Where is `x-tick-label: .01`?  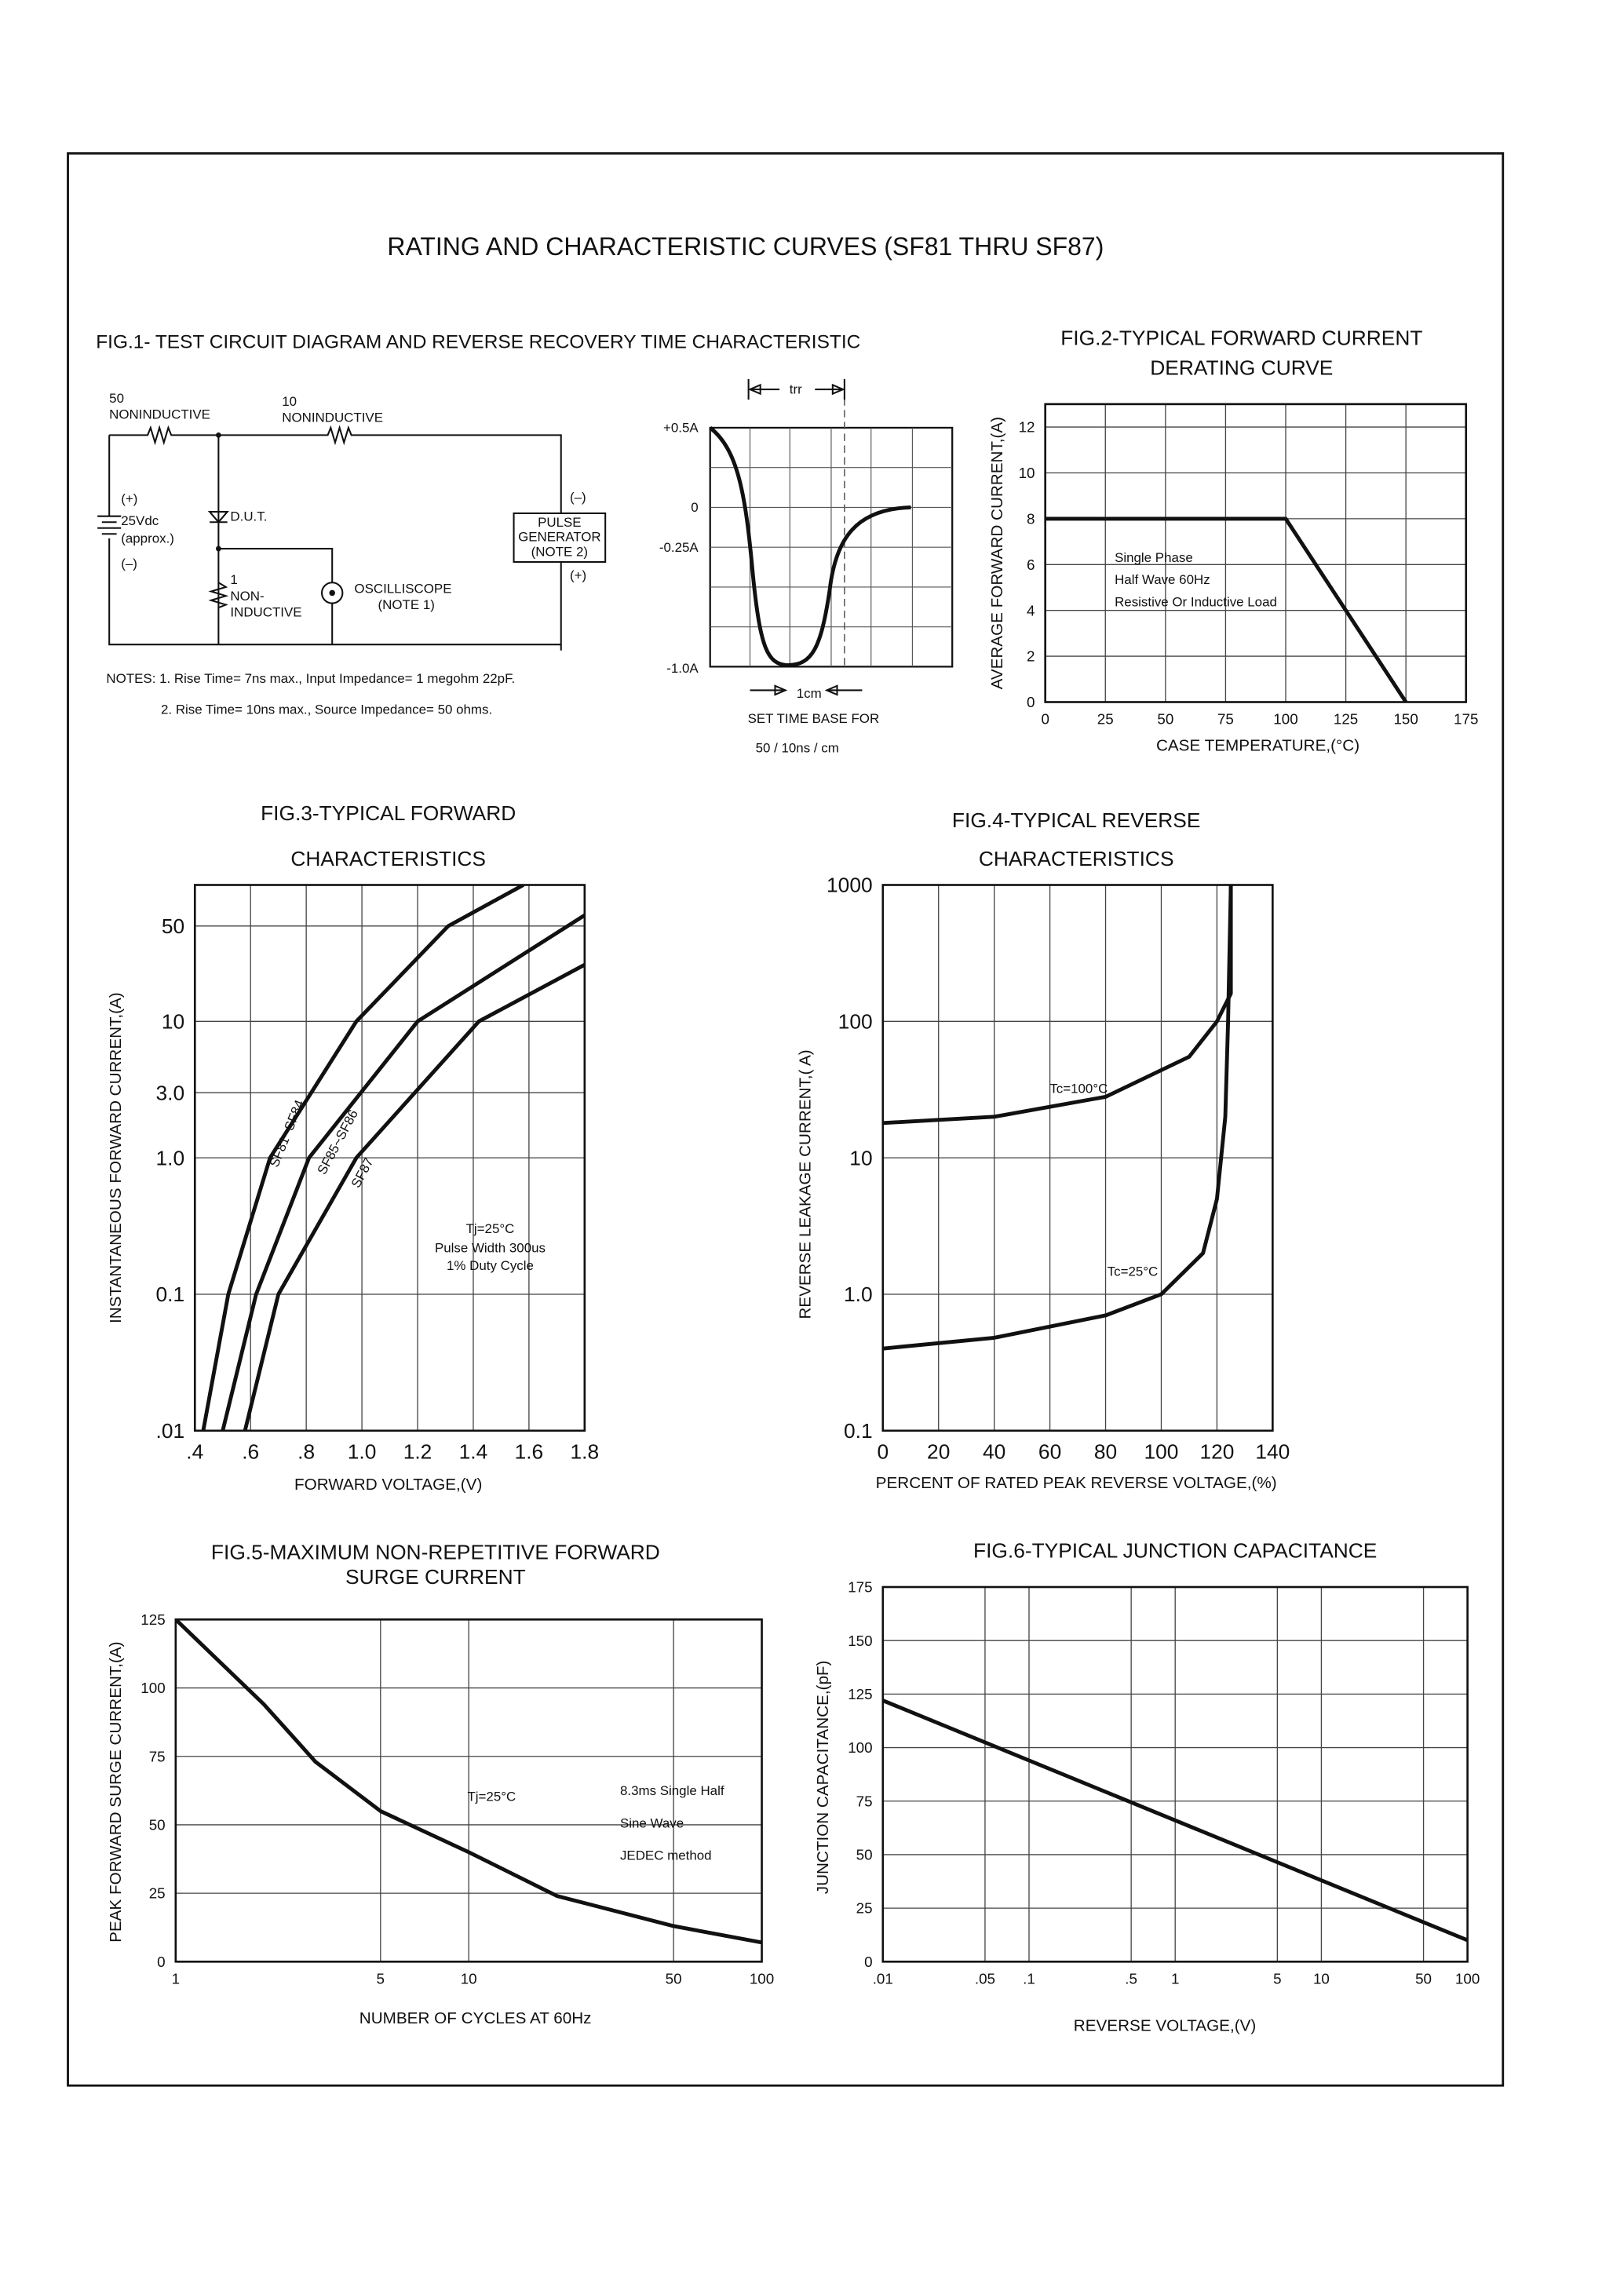
x-tick-label: .01 is located at coordinates (883, 1979).